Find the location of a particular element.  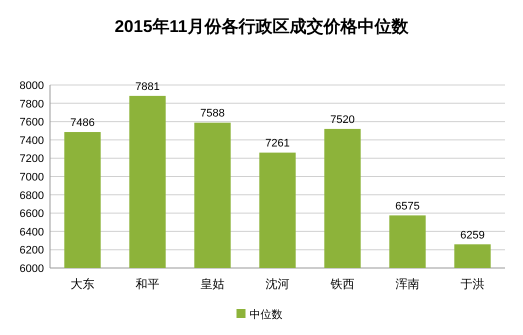

data-label: 7261 is located at coordinates (277, 144).